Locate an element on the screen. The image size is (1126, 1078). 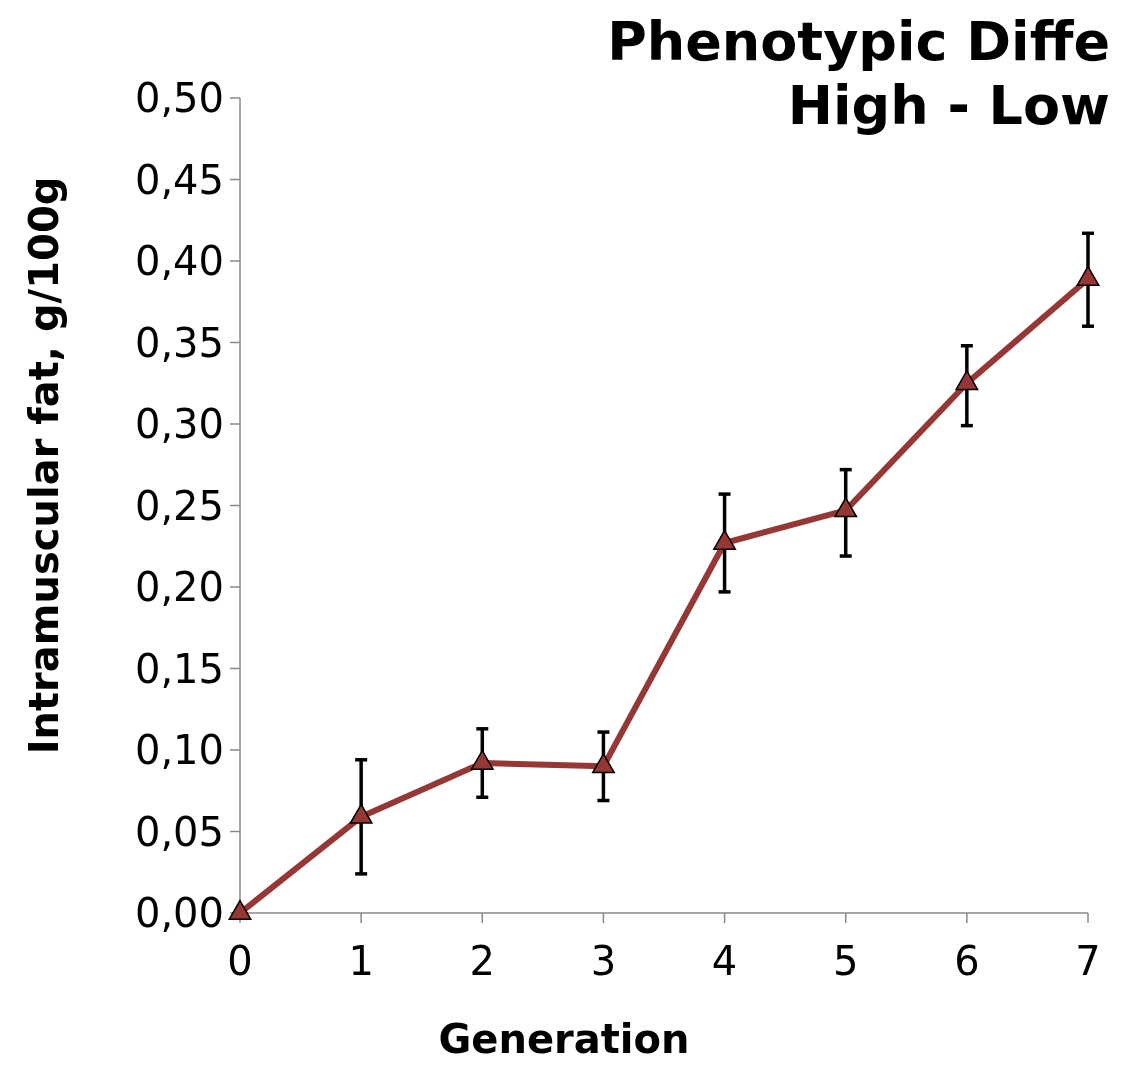
x-tick-label: 1 is located at coordinates (361, 961).